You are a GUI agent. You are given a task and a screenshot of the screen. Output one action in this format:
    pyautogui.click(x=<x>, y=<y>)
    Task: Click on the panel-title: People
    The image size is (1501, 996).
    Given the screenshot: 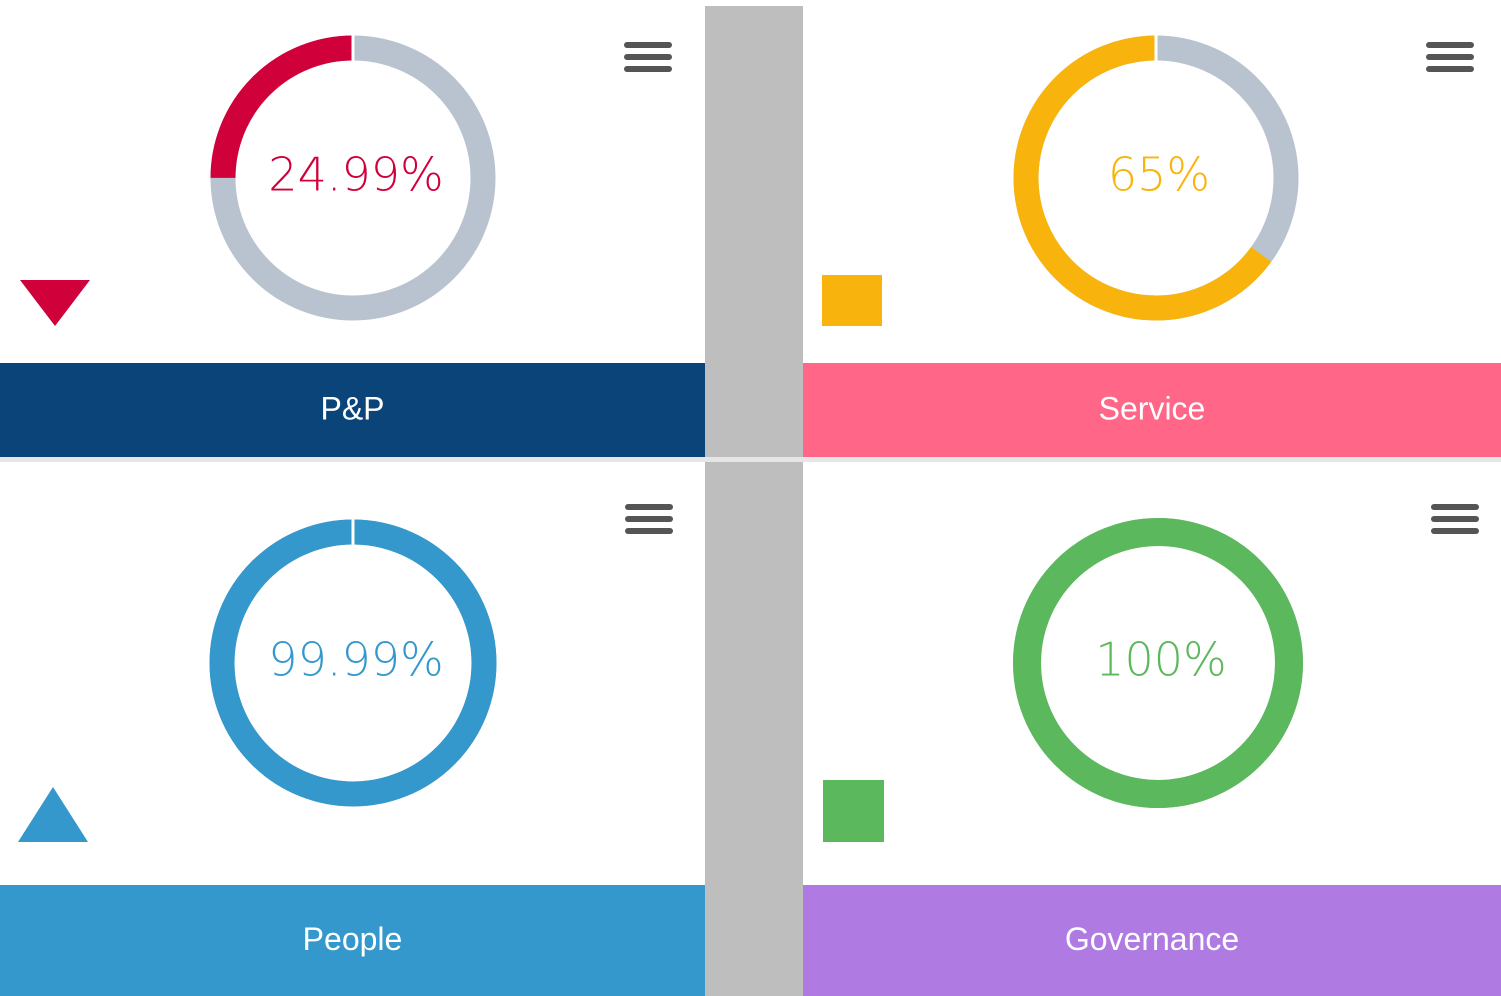 What is the action you would take?
    pyautogui.click(x=353, y=939)
    